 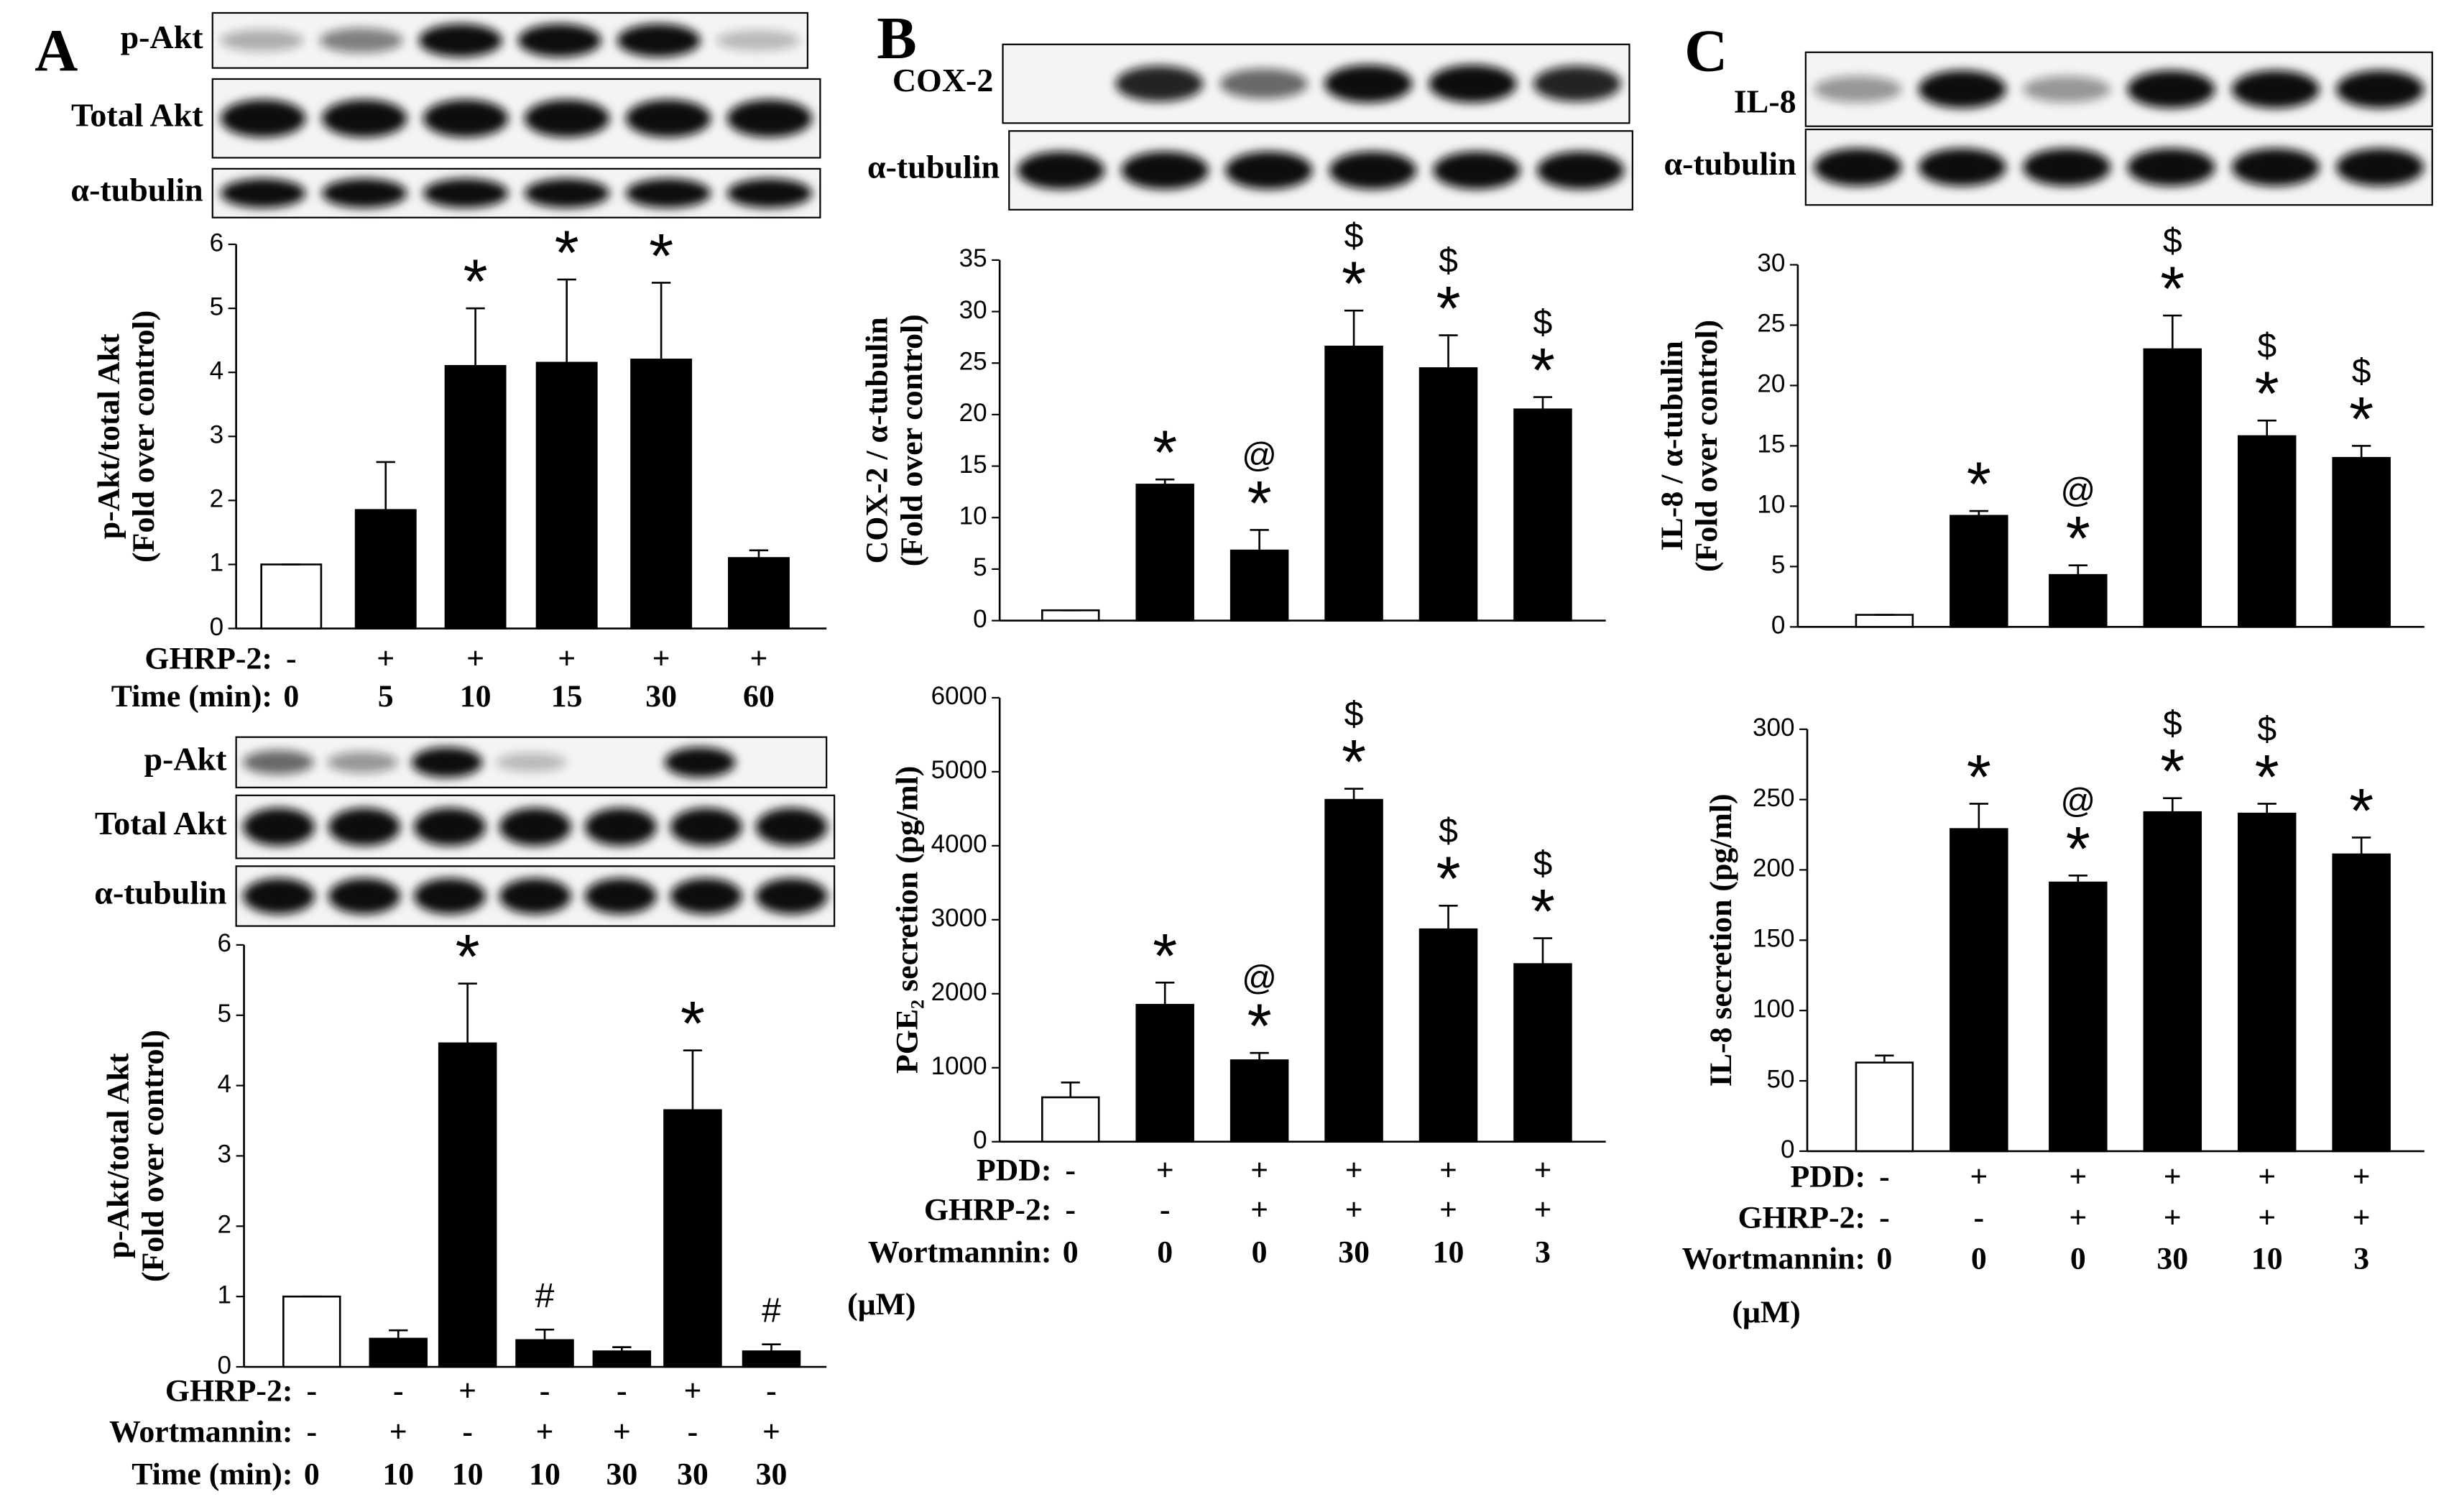 I want to click on y-label-line: IL-8 secretion (pg/ml), so click(x=1721, y=940).